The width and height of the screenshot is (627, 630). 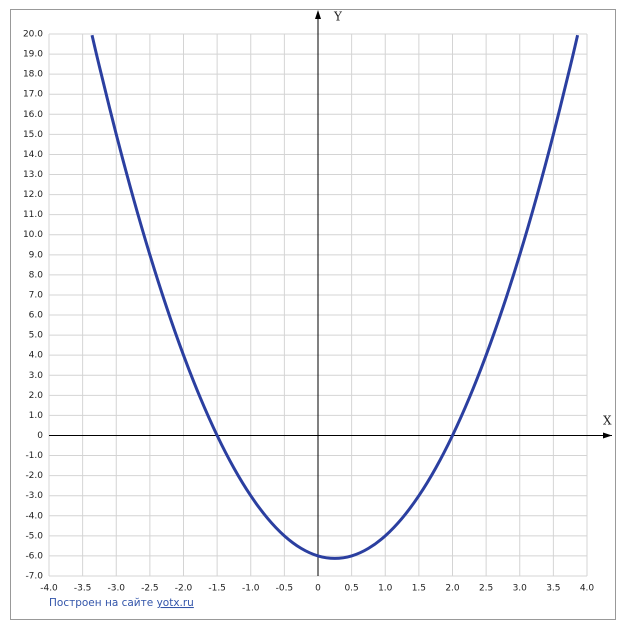 What do you see at coordinates (318, 589) in the screenshot?
I see `x-tick-label: 0` at bounding box center [318, 589].